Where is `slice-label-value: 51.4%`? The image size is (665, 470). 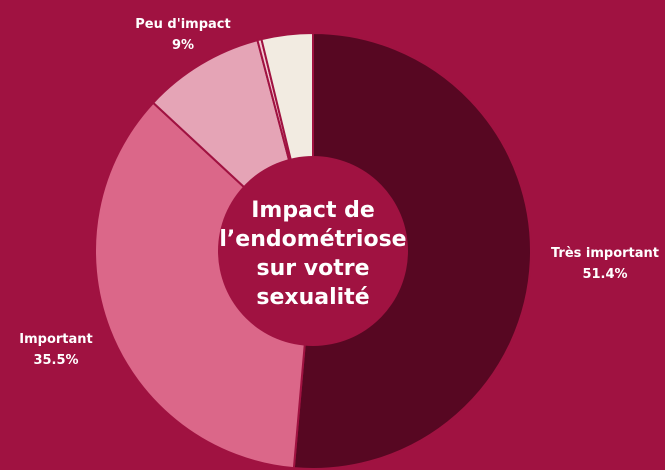
slice-label-value: 51.4% is located at coordinates (605, 274).